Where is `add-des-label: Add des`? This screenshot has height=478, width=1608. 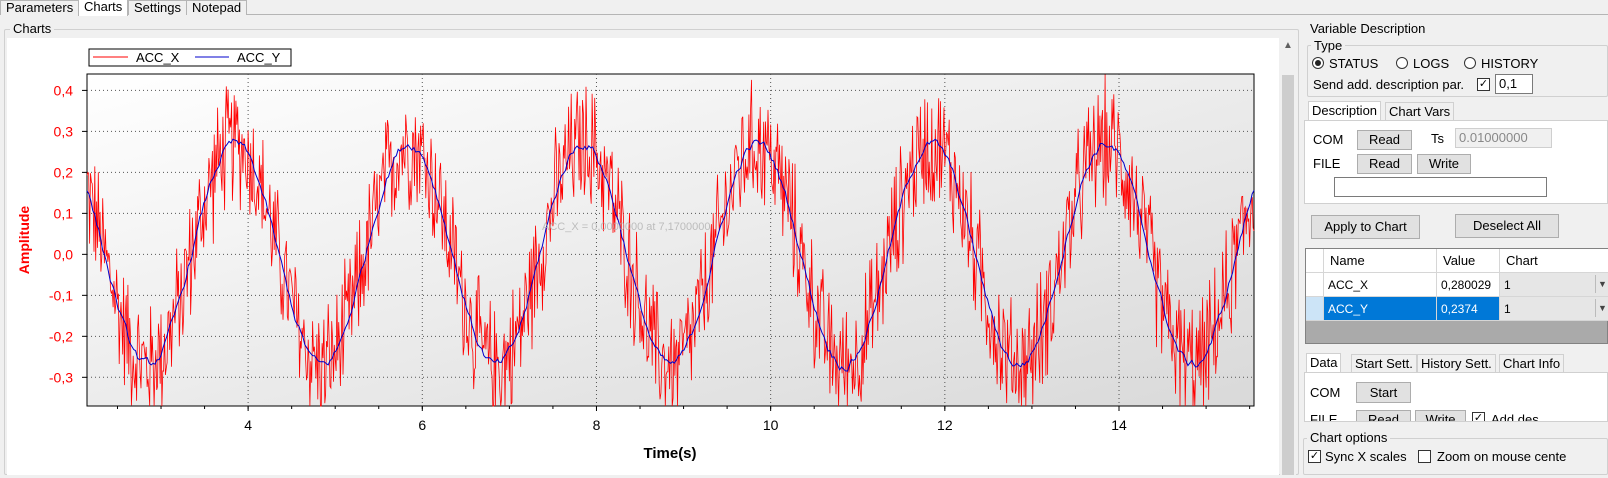 add-des-label: Add des is located at coordinates (1515, 417).